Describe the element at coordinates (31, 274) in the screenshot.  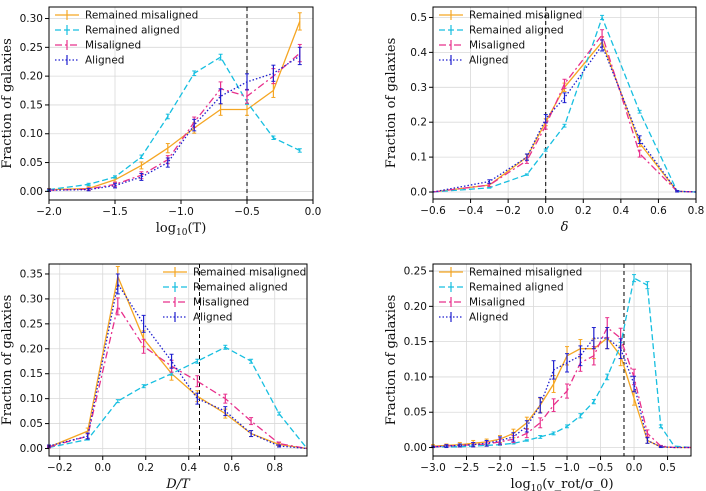
I see `y-tick-label: 0.35` at that location.